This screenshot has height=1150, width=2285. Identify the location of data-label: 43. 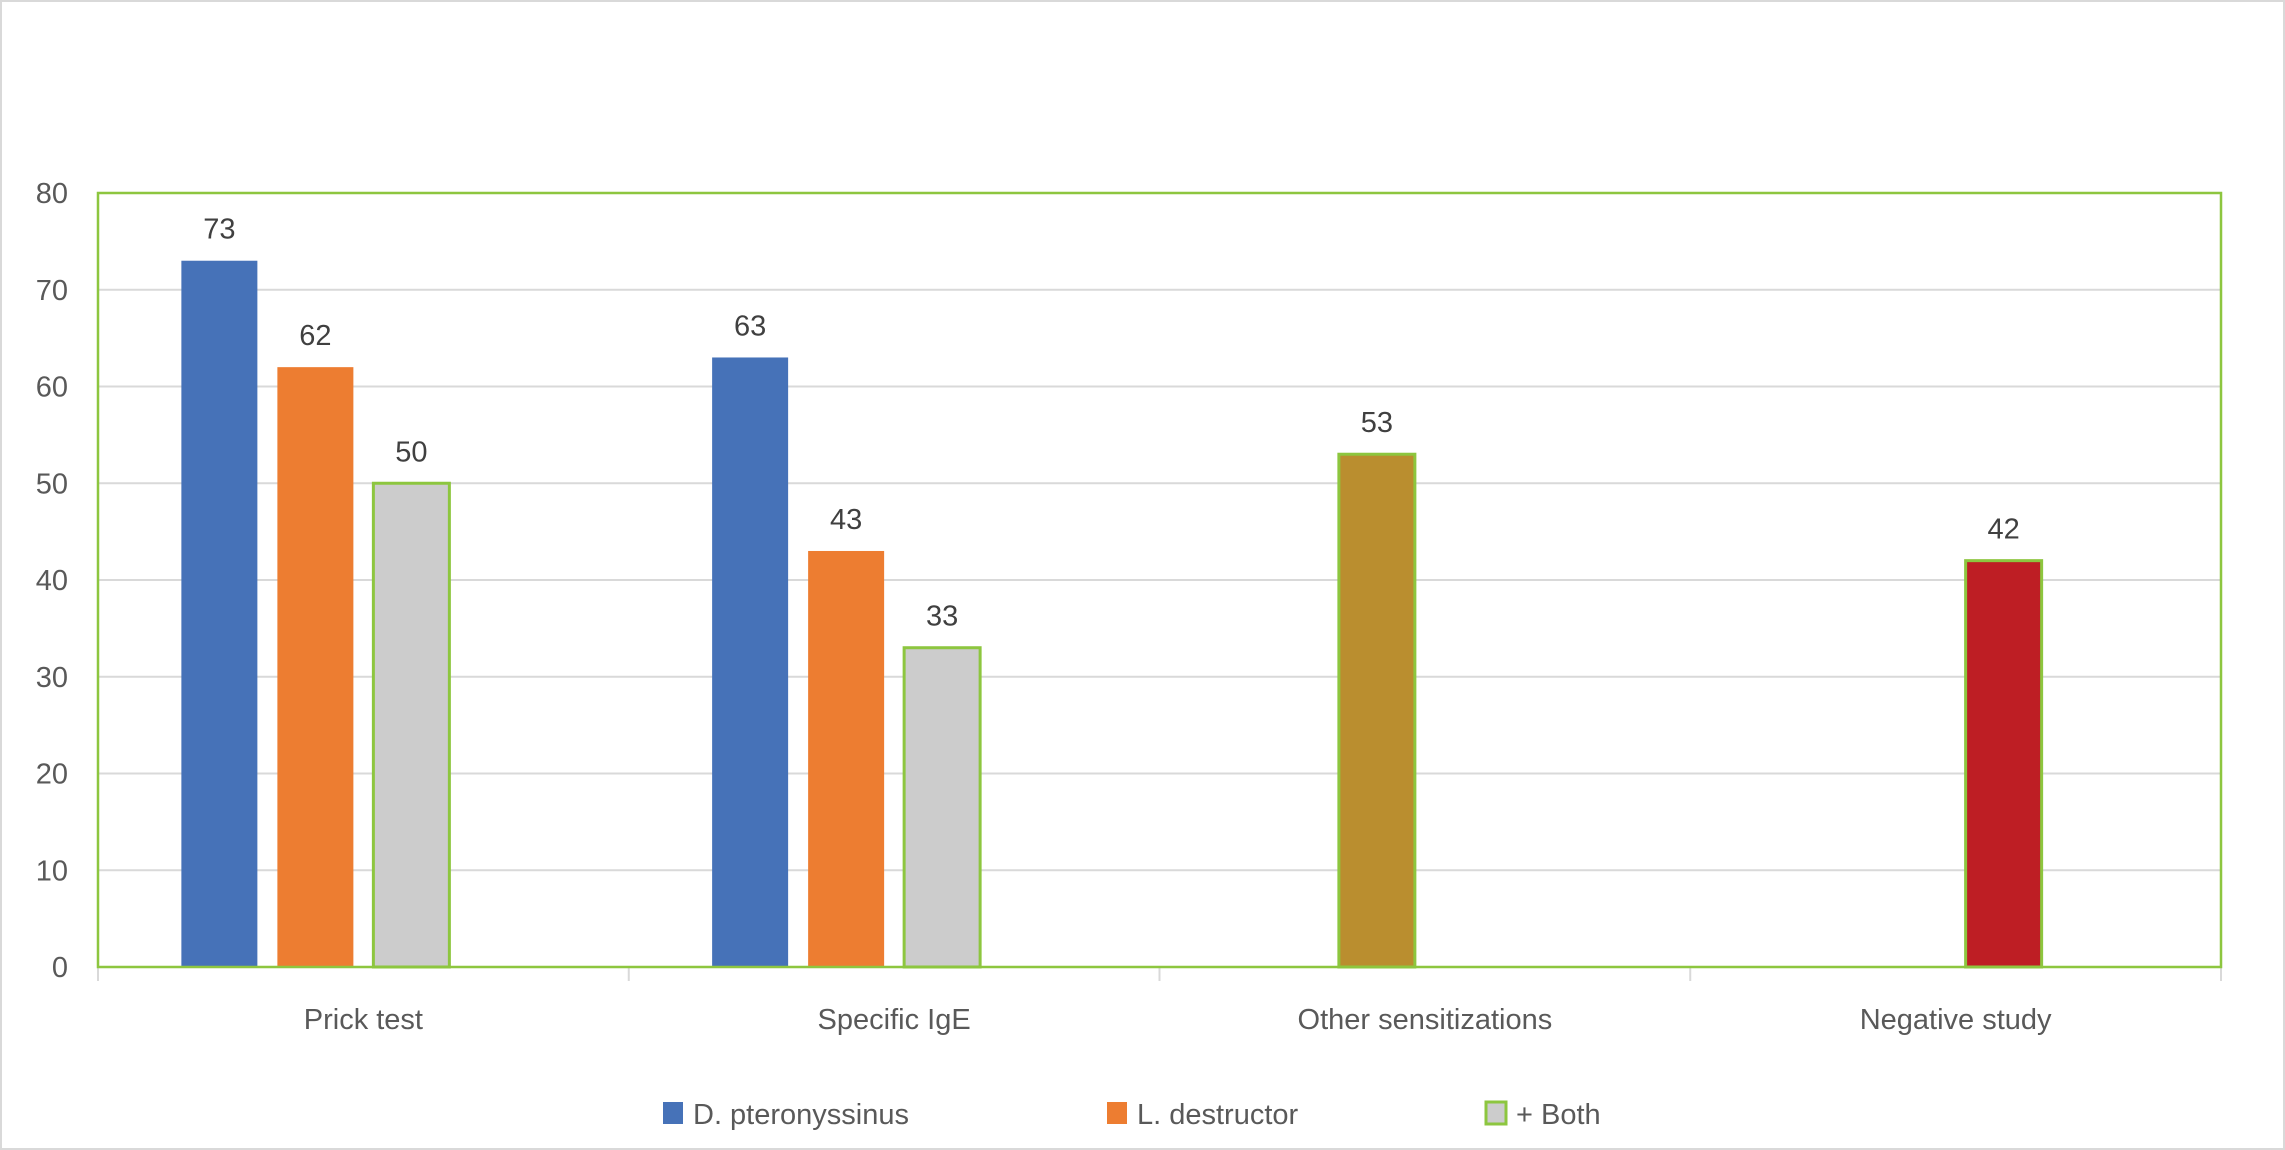
(846, 520).